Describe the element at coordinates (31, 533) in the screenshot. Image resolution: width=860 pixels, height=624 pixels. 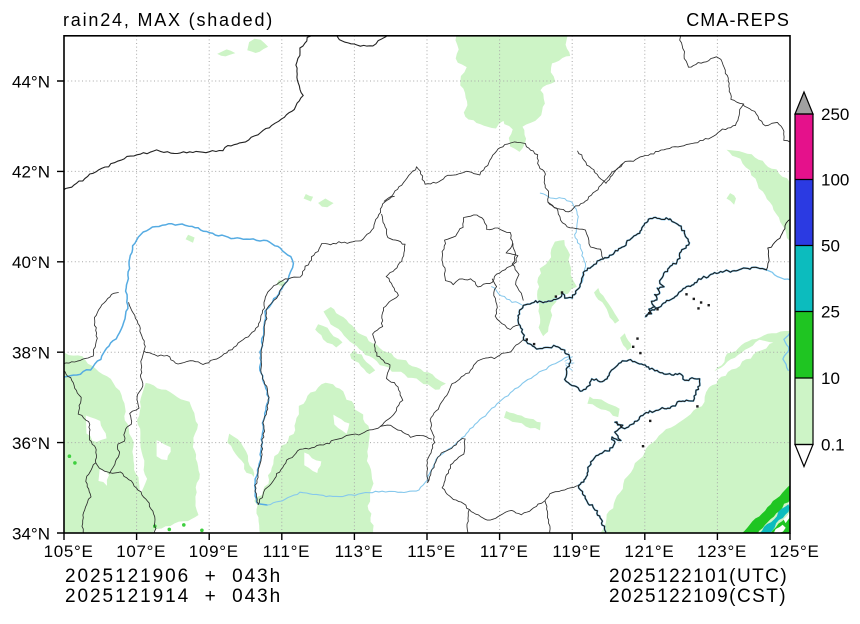
I see `svg-text: 34°N` at that location.